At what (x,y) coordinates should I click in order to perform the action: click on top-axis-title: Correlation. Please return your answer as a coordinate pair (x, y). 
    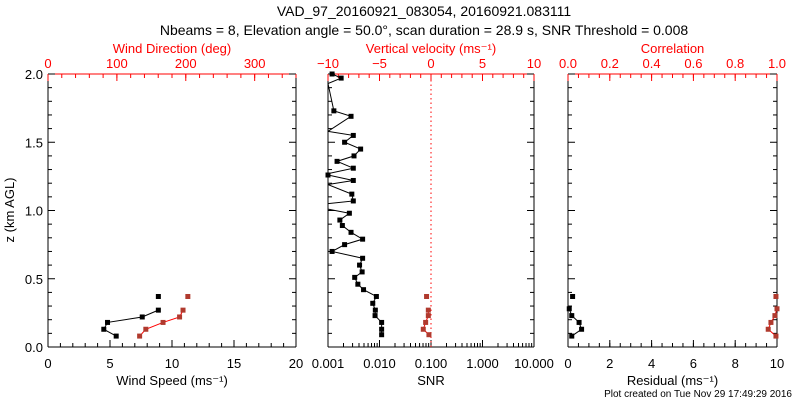
    Looking at the image, I should click on (673, 48).